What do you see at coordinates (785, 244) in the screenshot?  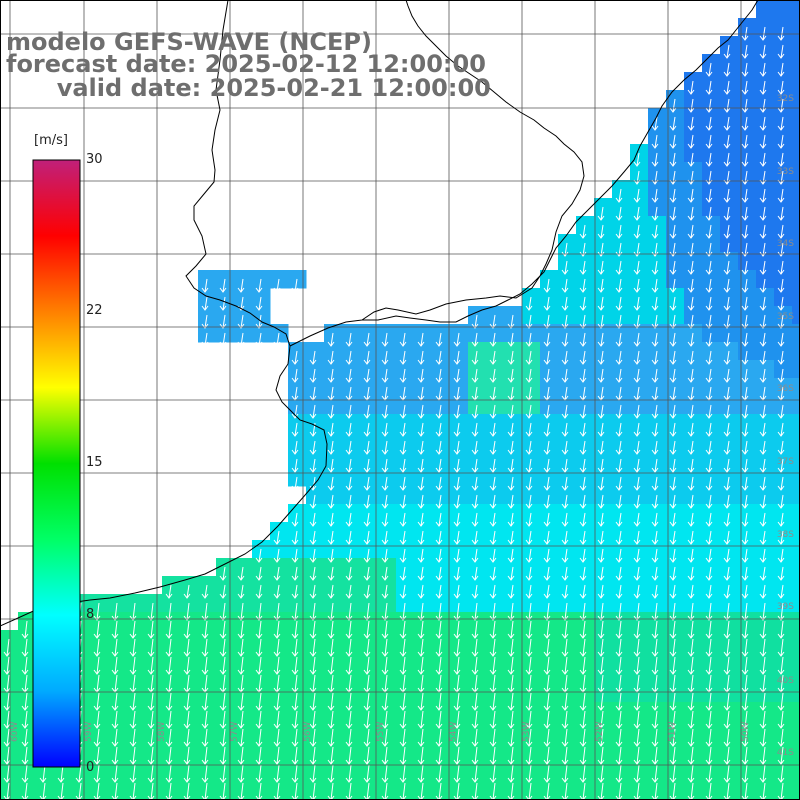 I see `lat-label: 34S` at bounding box center [785, 244].